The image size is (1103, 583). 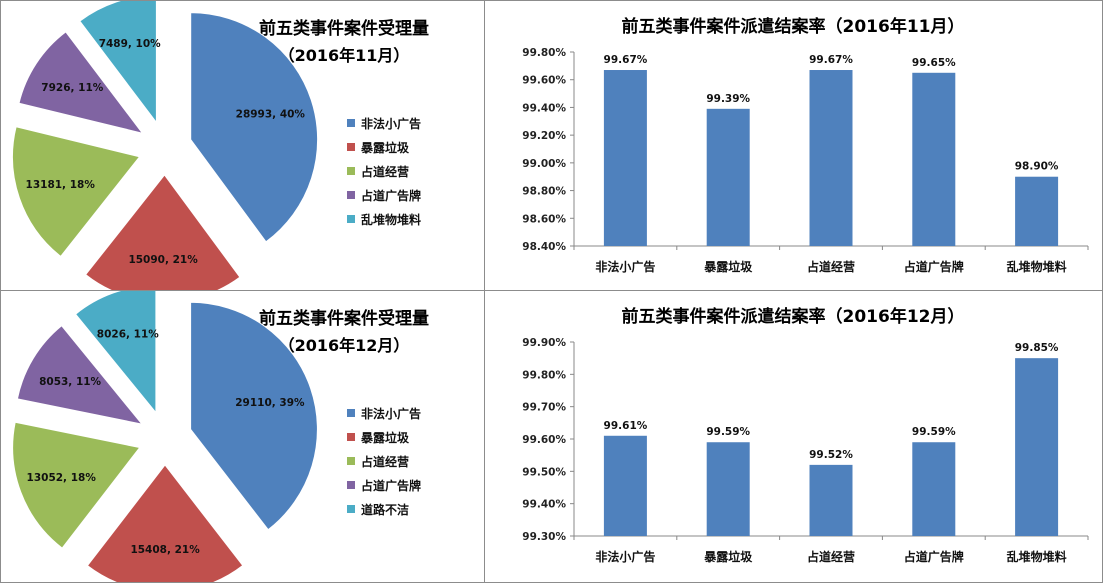 I want to click on legend-label: 乱堆物堆料, so click(x=391, y=219).